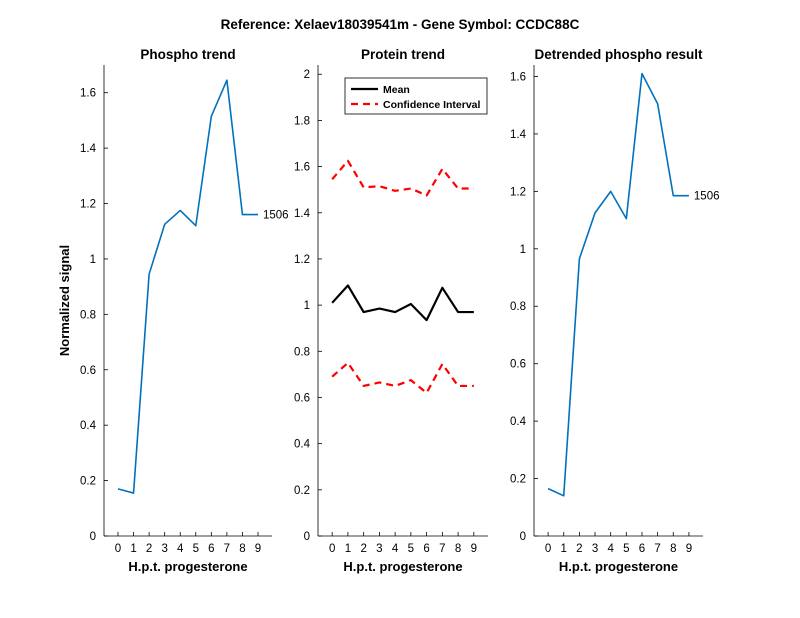  I want to click on series-line-mean, so click(402, 303).